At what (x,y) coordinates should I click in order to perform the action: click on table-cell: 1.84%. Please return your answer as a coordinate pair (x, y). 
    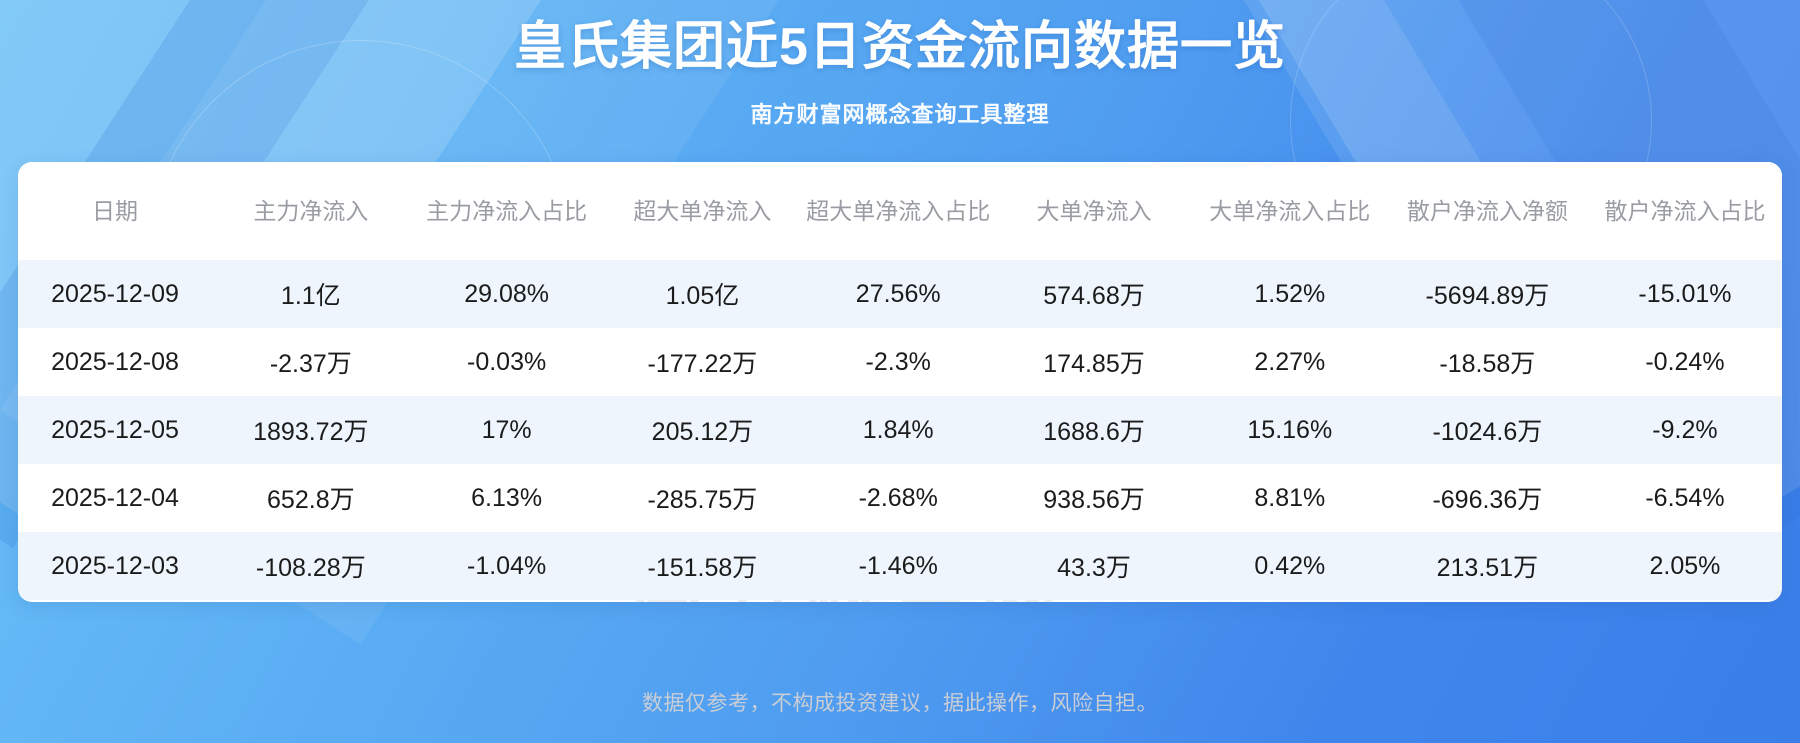
    Looking at the image, I should click on (898, 430).